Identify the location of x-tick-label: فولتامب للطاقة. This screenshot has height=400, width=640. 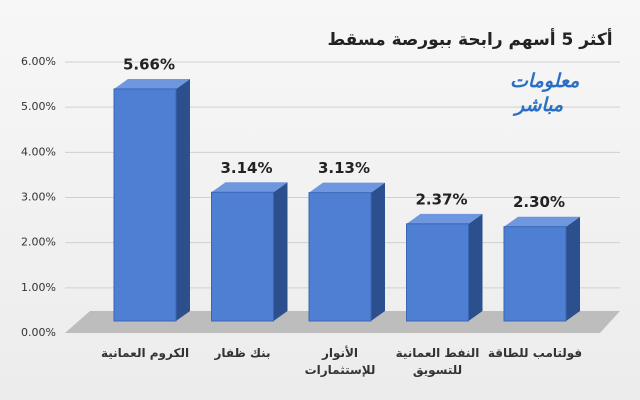
(535, 353).